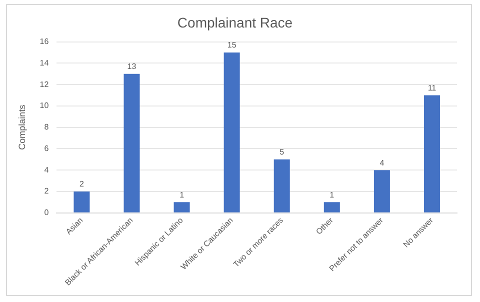 This screenshot has width=480, height=302. I want to click on chart-title: Complainant Race, so click(235, 22).